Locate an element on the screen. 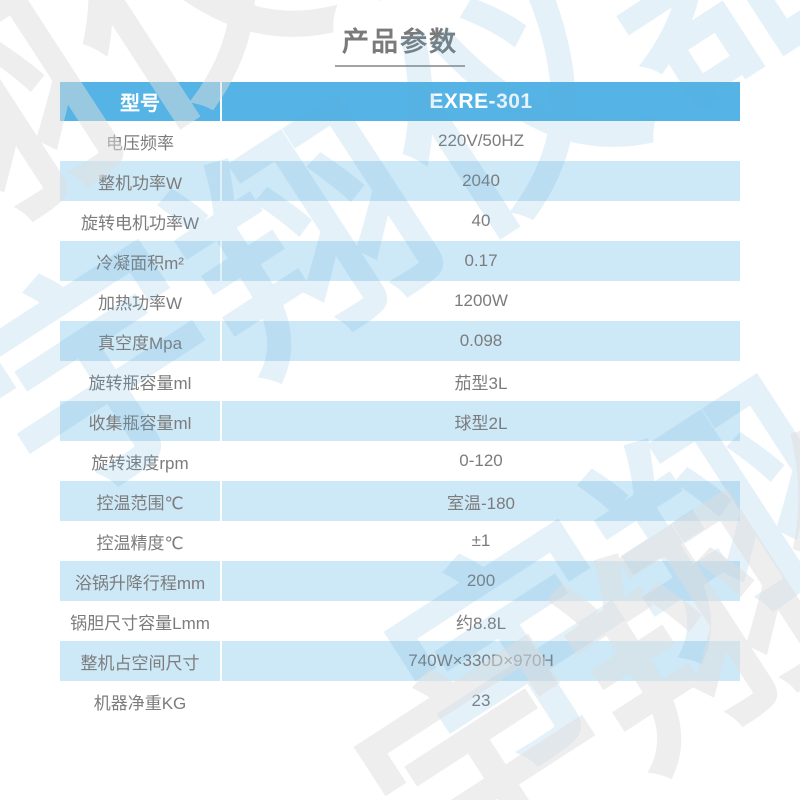 This screenshot has height=800, width=800. spec-value: 0.098 is located at coordinates (480, 341).